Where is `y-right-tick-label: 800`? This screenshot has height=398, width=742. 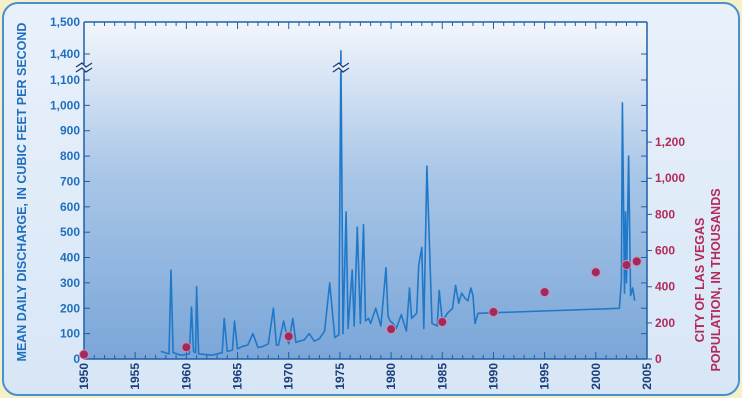
y-right-tick-label: 800 is located at coordinates (665, 214).